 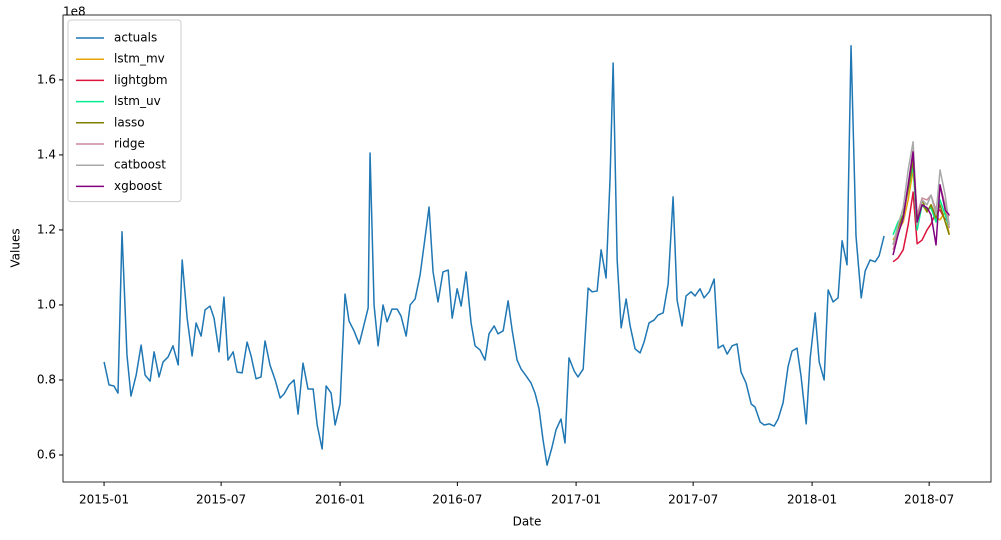 I want to click on x-tick-label: 2018-01, so click(x=812, y=500).